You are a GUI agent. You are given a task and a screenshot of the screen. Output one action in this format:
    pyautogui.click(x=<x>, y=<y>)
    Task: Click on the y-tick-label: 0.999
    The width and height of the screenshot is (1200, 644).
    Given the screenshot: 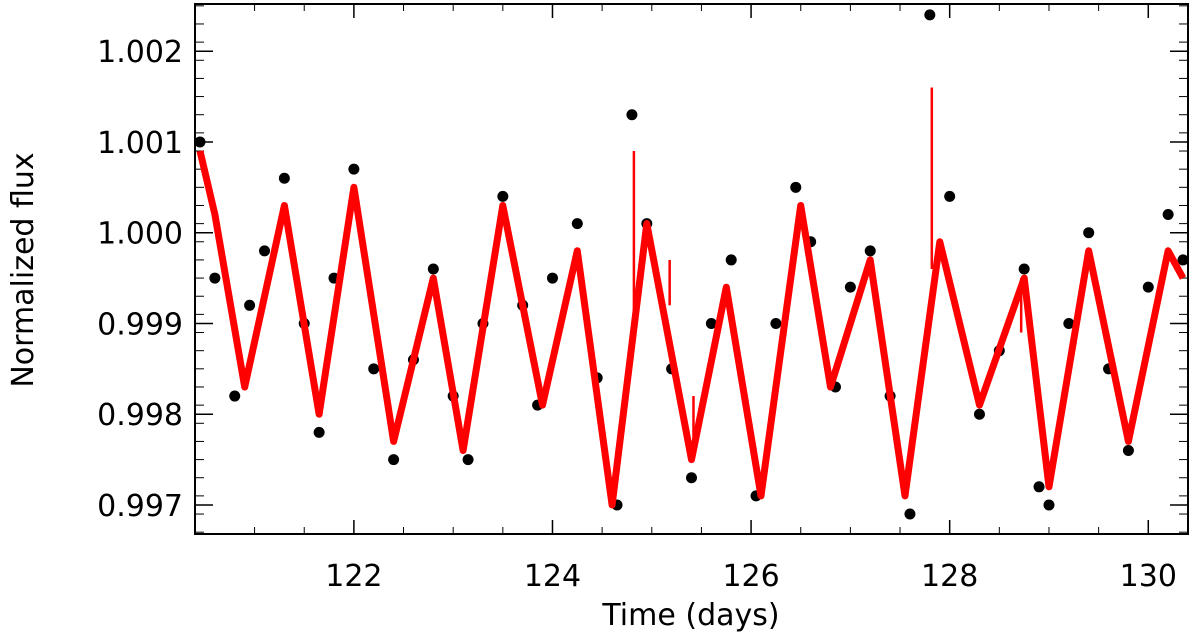 What is the action you would take?
    pyautogui.click(x=140, y=324)
    